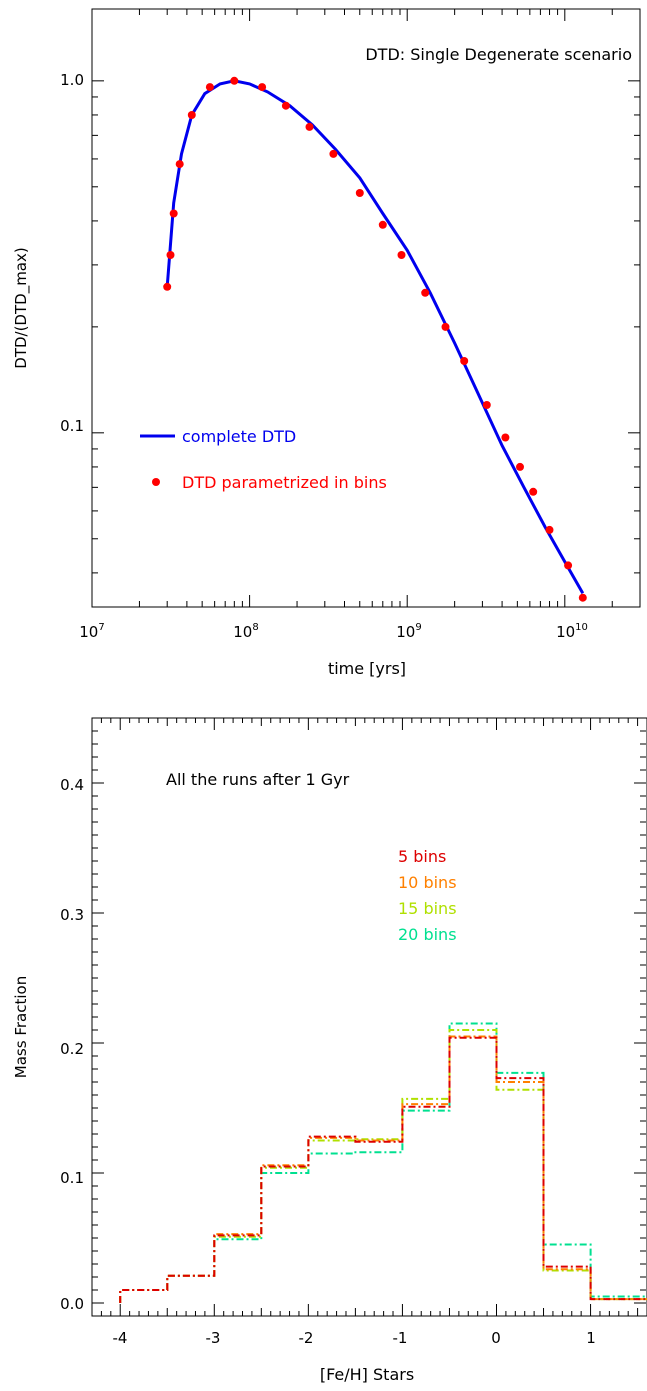  What do you see at coordinates (72, 1049) in the screenshot?
I see `mdf-y-tick-label-0.2: 0.2` at bounding box center [72, 1049].